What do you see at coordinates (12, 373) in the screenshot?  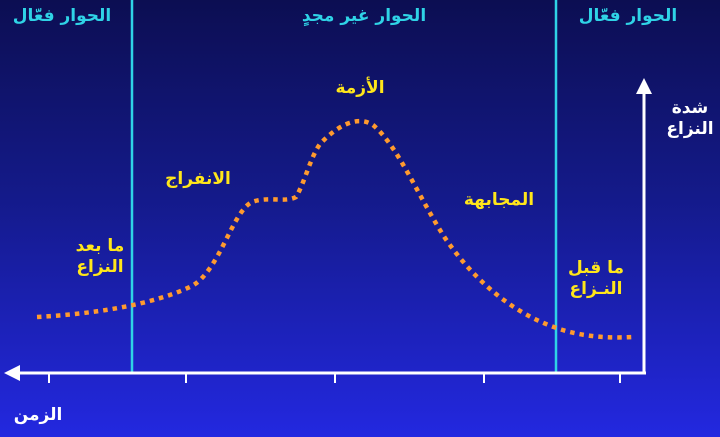 I see `time-axis-arrowhead` at bounding box center [12, 373].